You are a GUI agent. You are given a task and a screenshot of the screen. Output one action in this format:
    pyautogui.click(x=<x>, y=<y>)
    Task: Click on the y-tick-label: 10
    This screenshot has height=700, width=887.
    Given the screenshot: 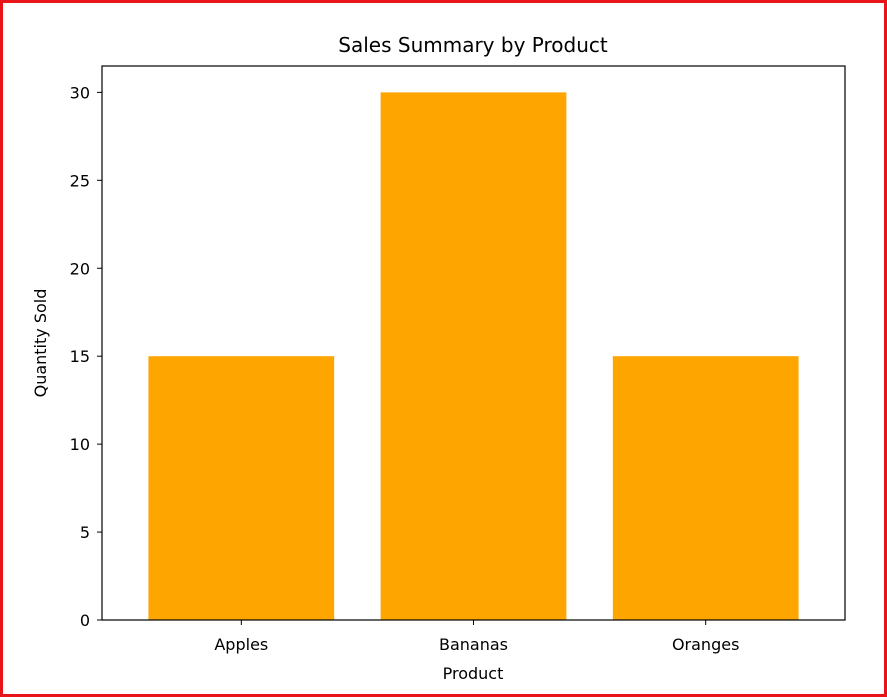 What is the action you would take?
    pyautogui.click(x=80, y=444)
    